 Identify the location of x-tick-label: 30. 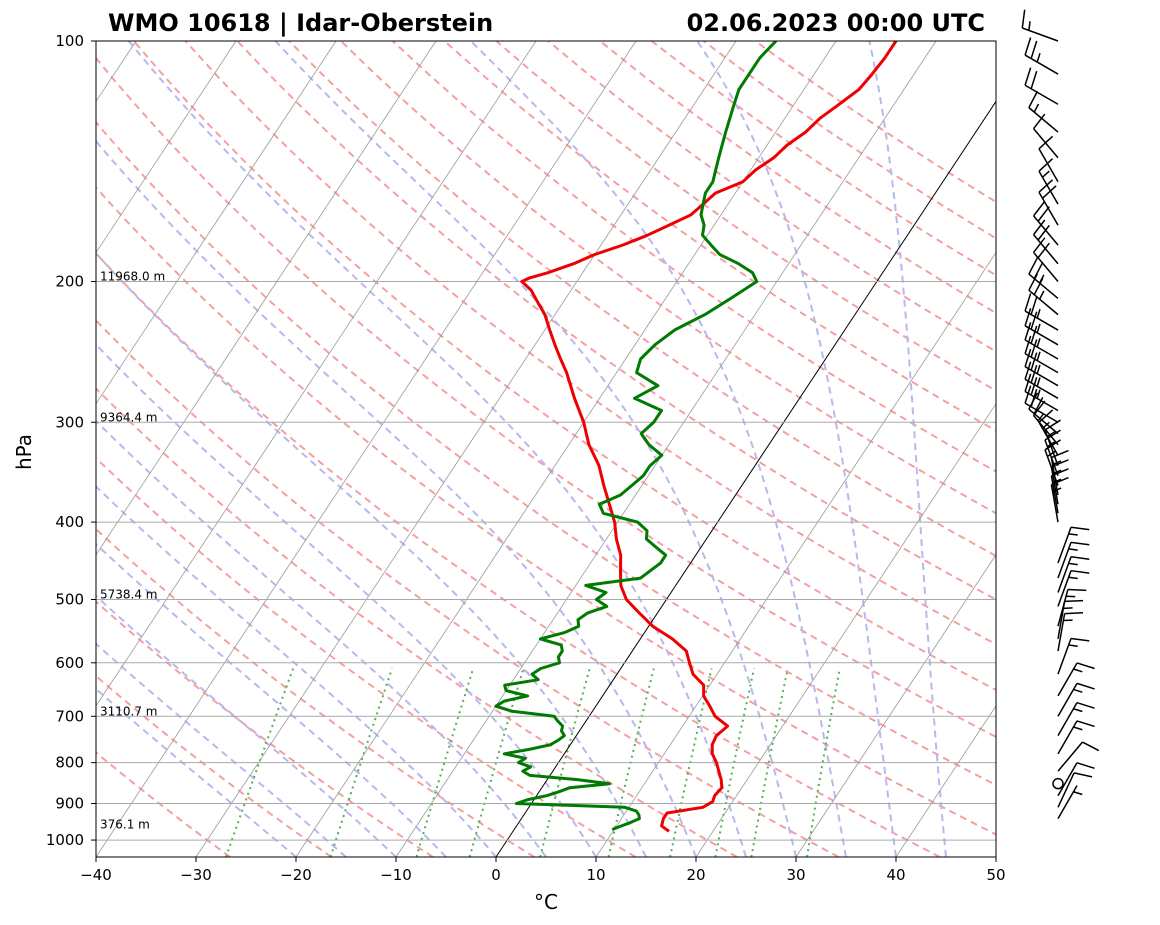
(795, 875).